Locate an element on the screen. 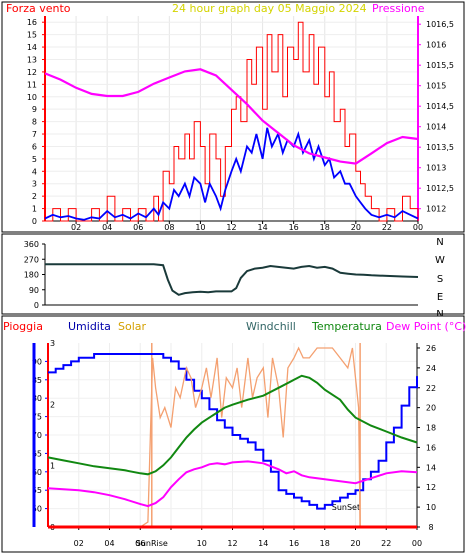 This screenshot has height=555, width=466. pressure-label: Pressione is located at coordinates (398, 8).